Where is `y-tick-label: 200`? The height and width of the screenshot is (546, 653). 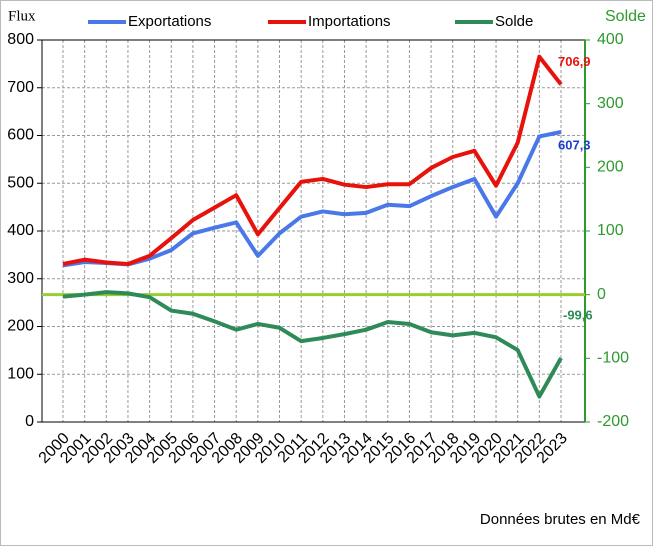
y-tick-label: 200 is located at coordinates (20, 326).